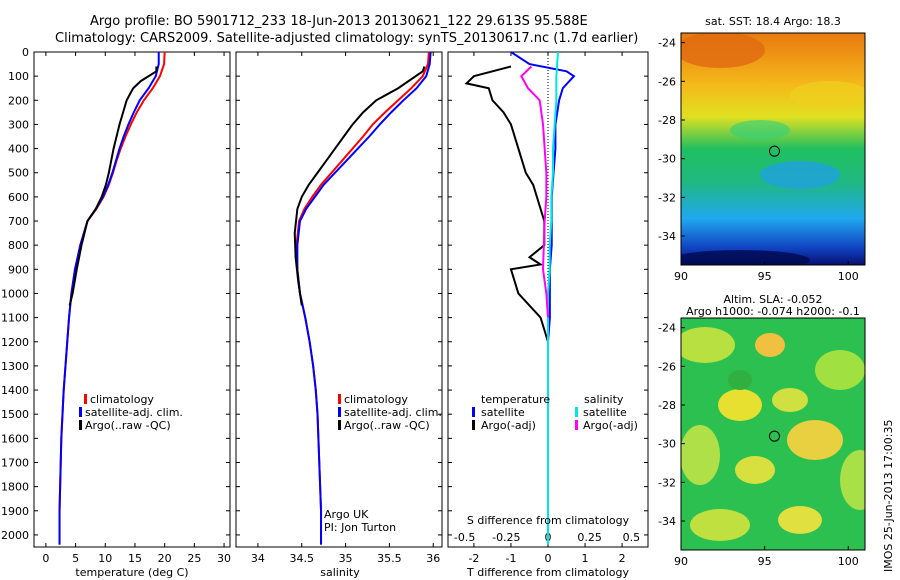 This screenshot has width=900, height=580. What do you see at coordinates (340, 572) in the screenshot?
I see `salinity-xlabel: salinity` at bounding box center [340, 572].